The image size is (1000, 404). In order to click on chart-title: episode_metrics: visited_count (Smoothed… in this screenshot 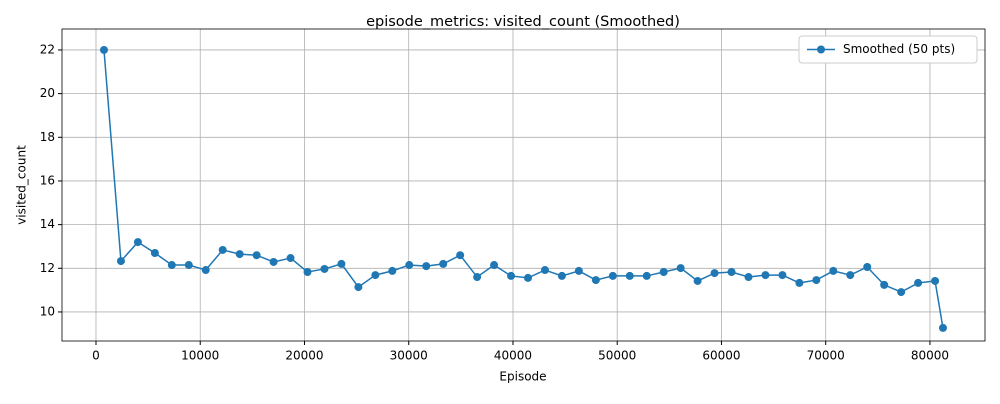, I will do `click(523, 22)`.